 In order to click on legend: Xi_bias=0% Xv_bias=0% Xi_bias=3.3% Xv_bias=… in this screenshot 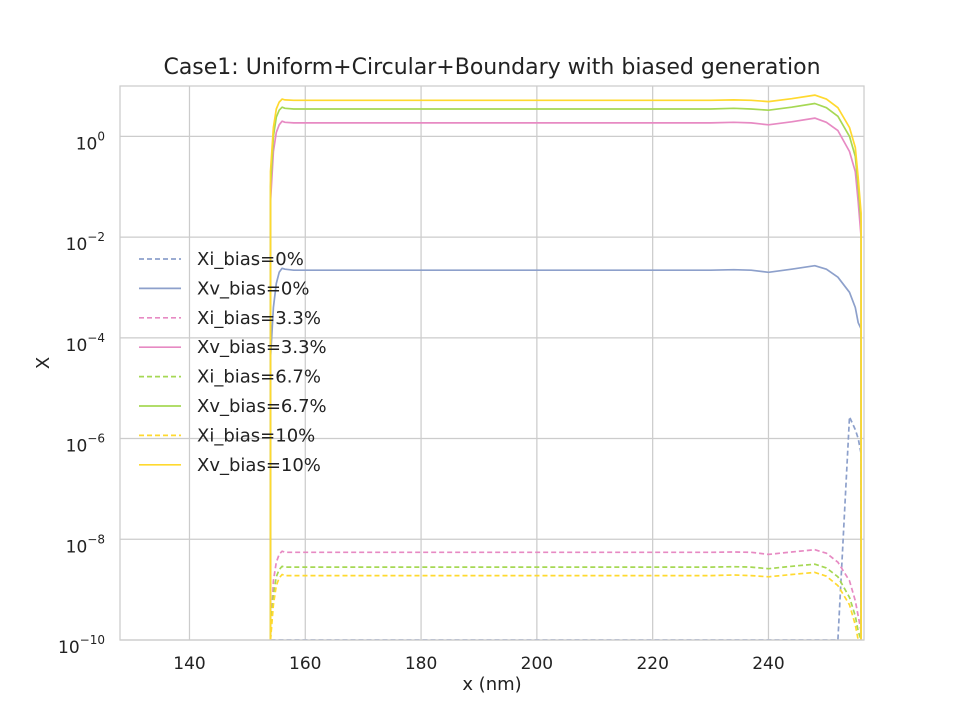, I will do `click(233, 362)`.